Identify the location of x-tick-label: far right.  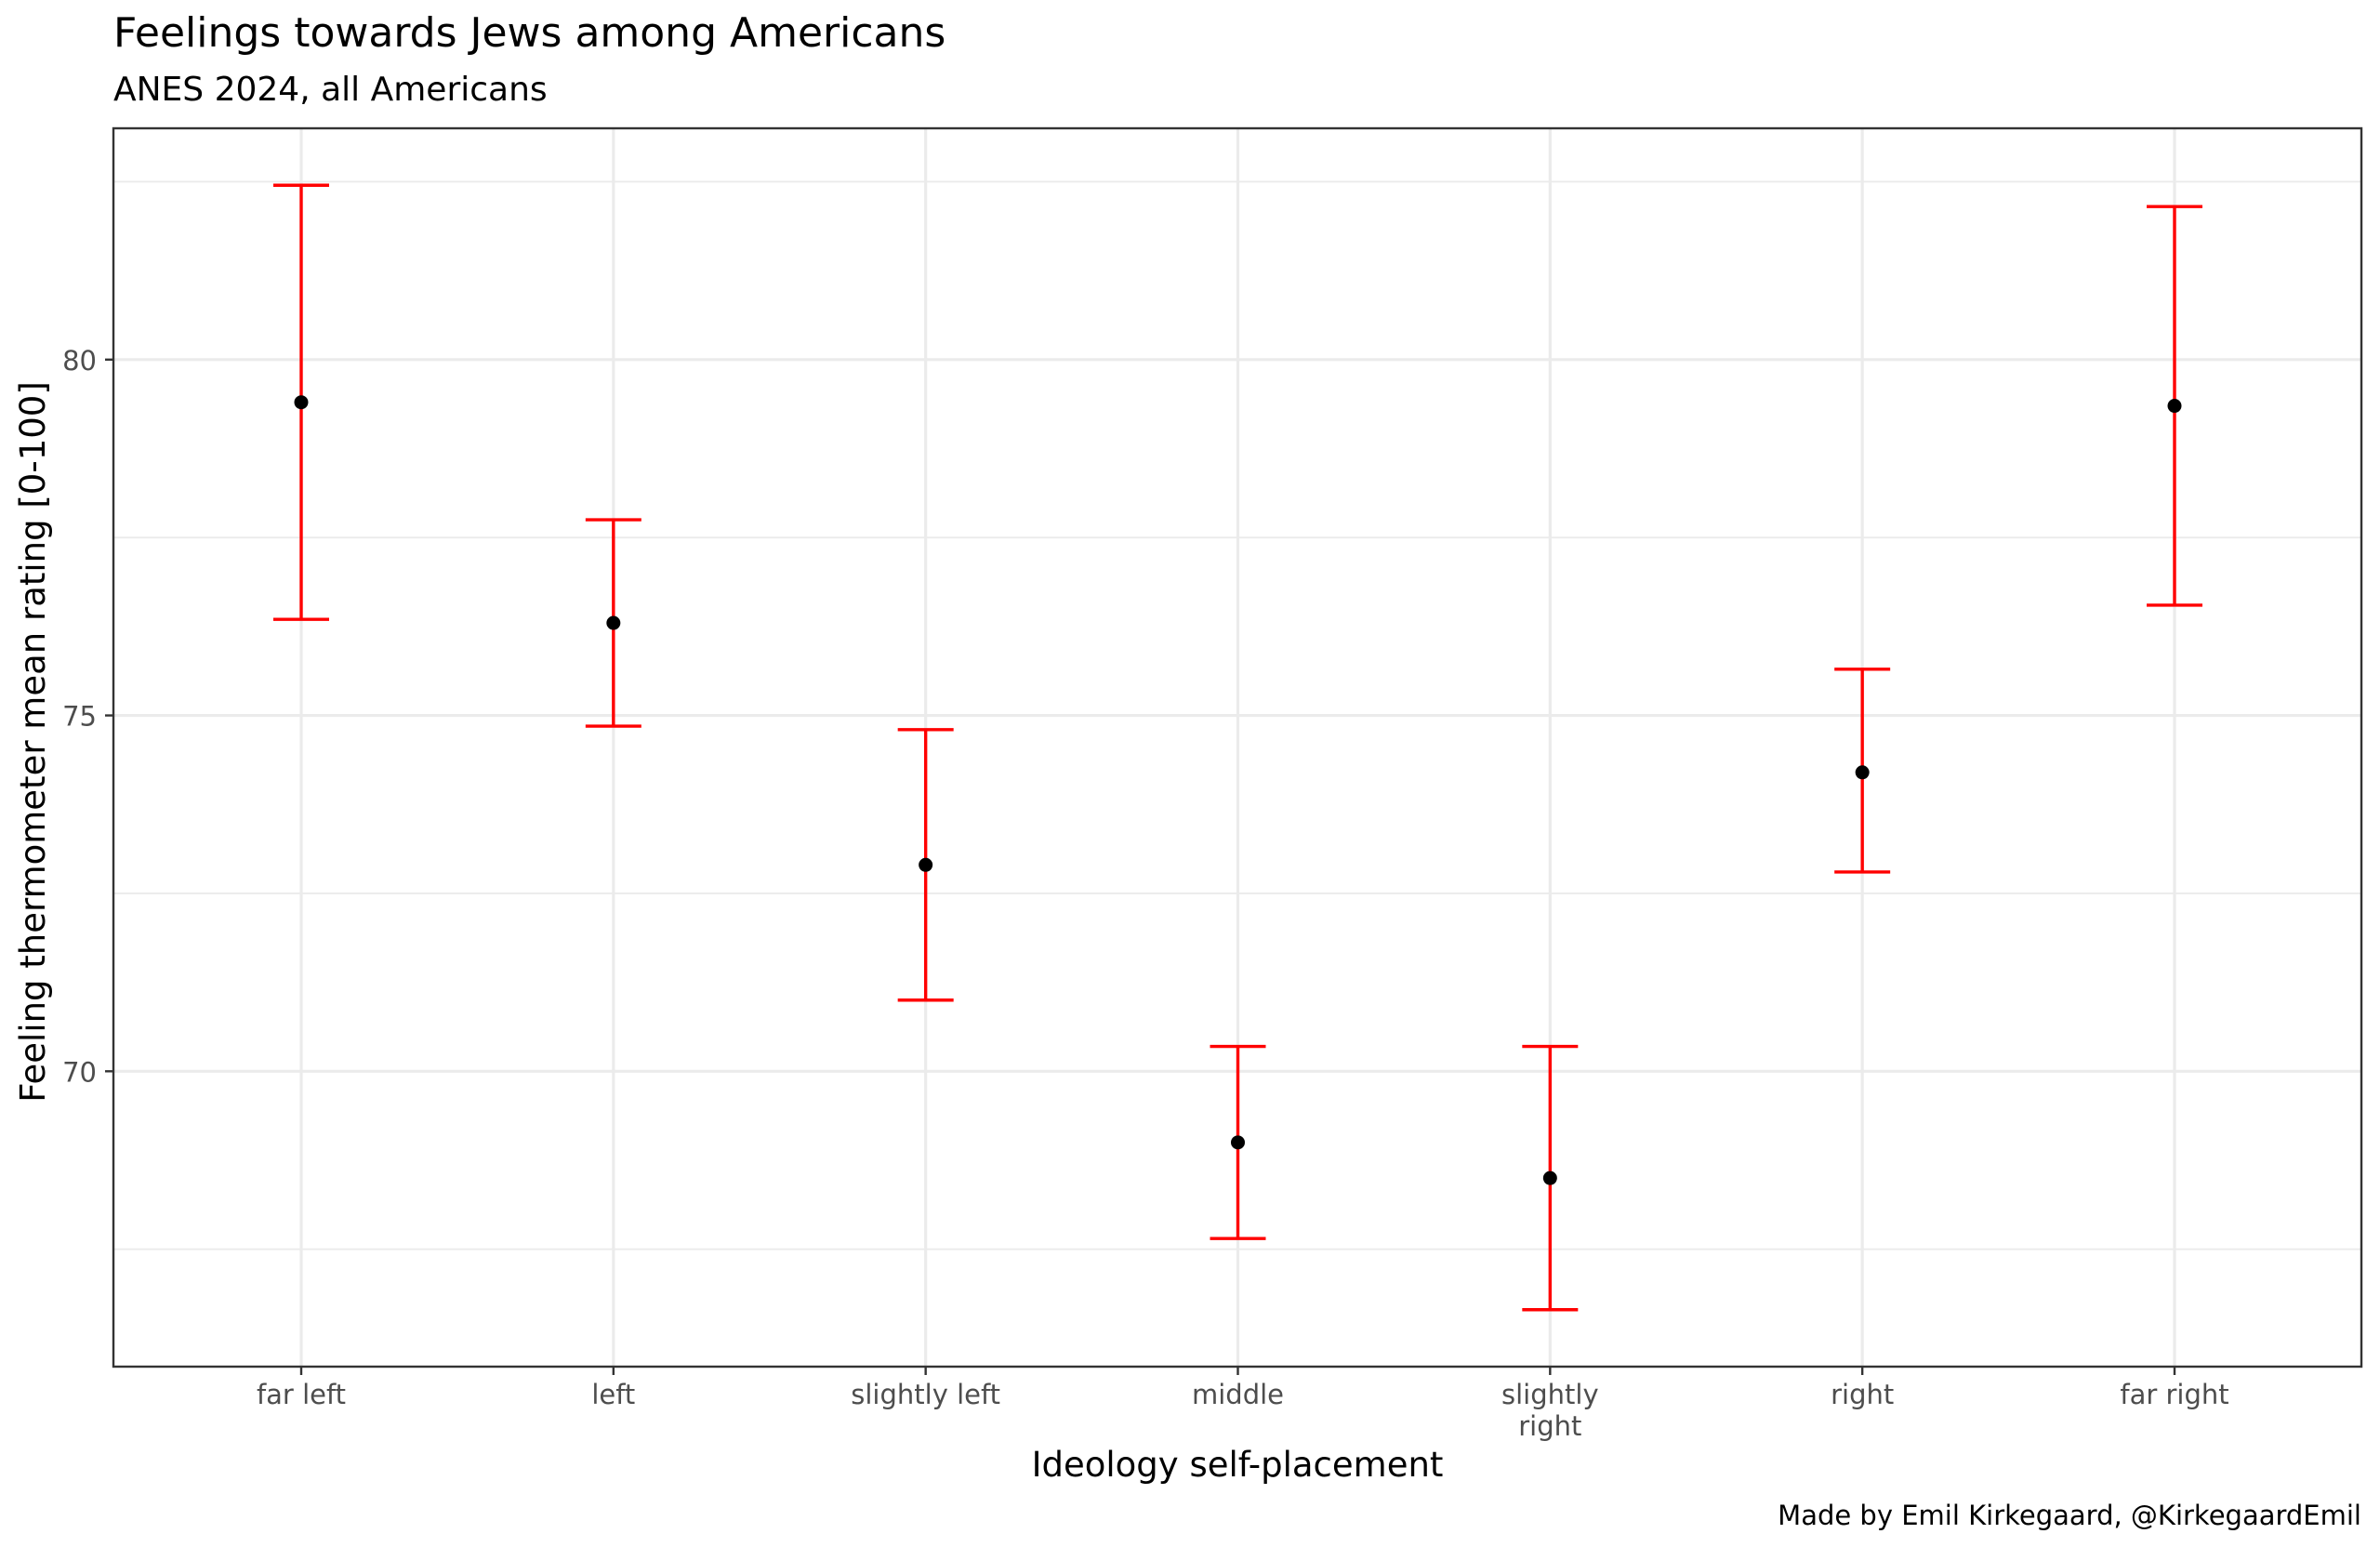
(2174, 1394).